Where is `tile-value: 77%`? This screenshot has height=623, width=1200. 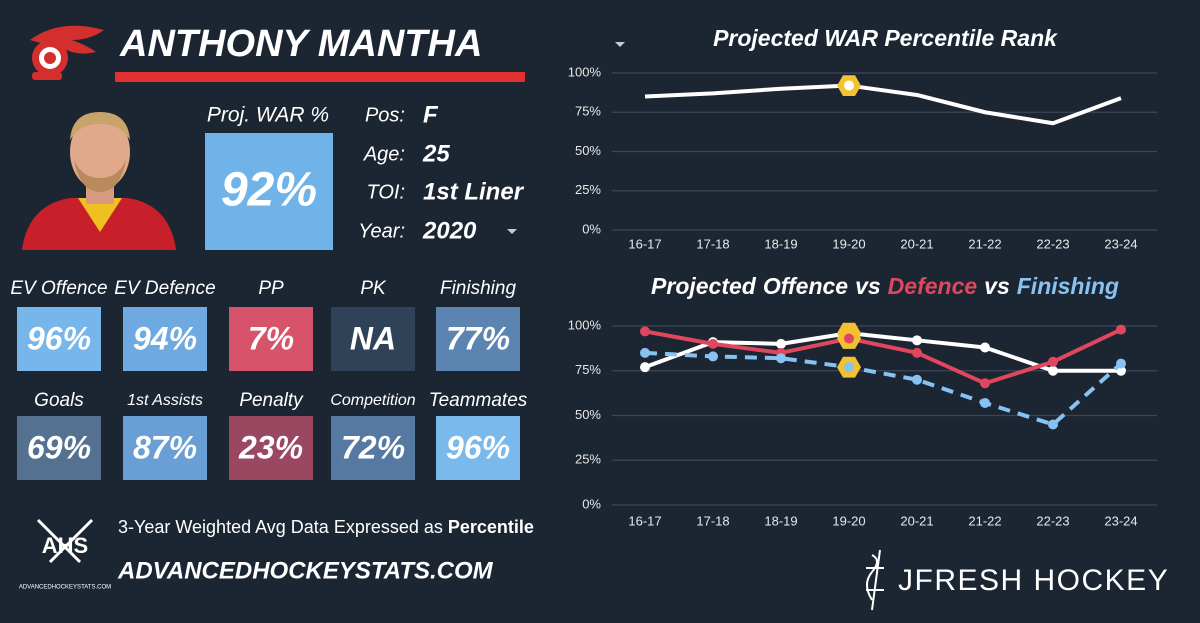
tile-value: 77% is located at coordinates (478, 338).